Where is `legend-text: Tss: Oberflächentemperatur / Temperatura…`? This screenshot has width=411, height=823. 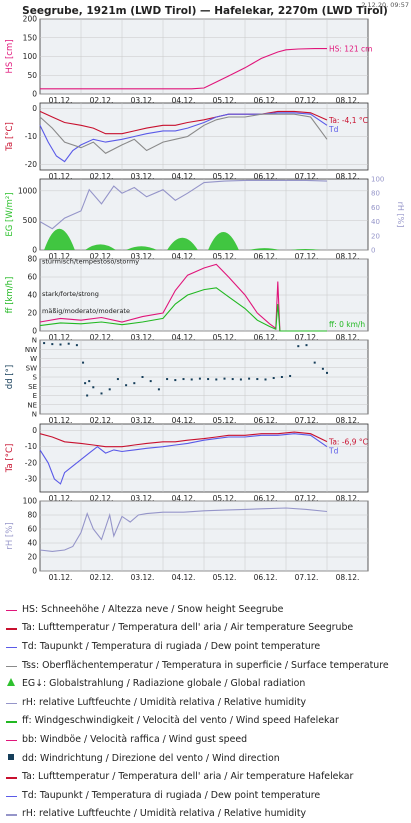
legend-text: Tss: Oberflächentemperatur / Temperatura… is located at coordinates (205, 665).